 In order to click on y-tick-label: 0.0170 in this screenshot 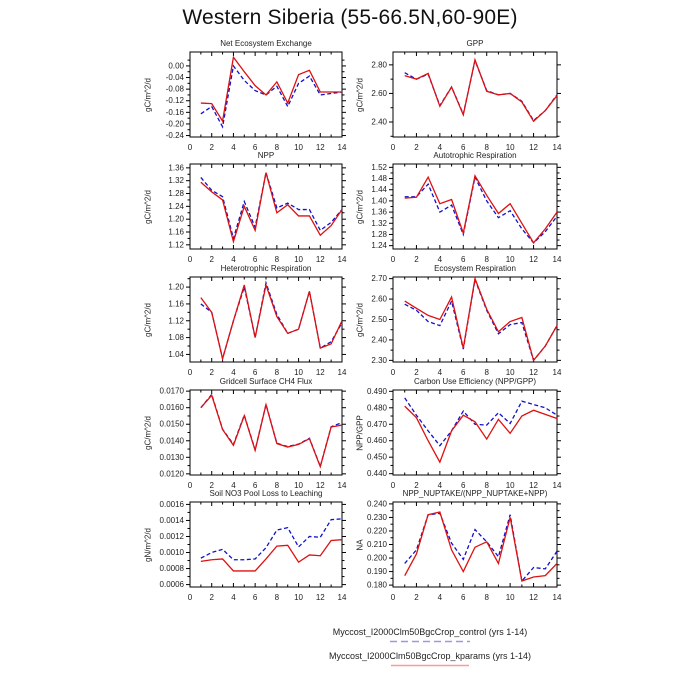, I will do `click(172, 391)`.